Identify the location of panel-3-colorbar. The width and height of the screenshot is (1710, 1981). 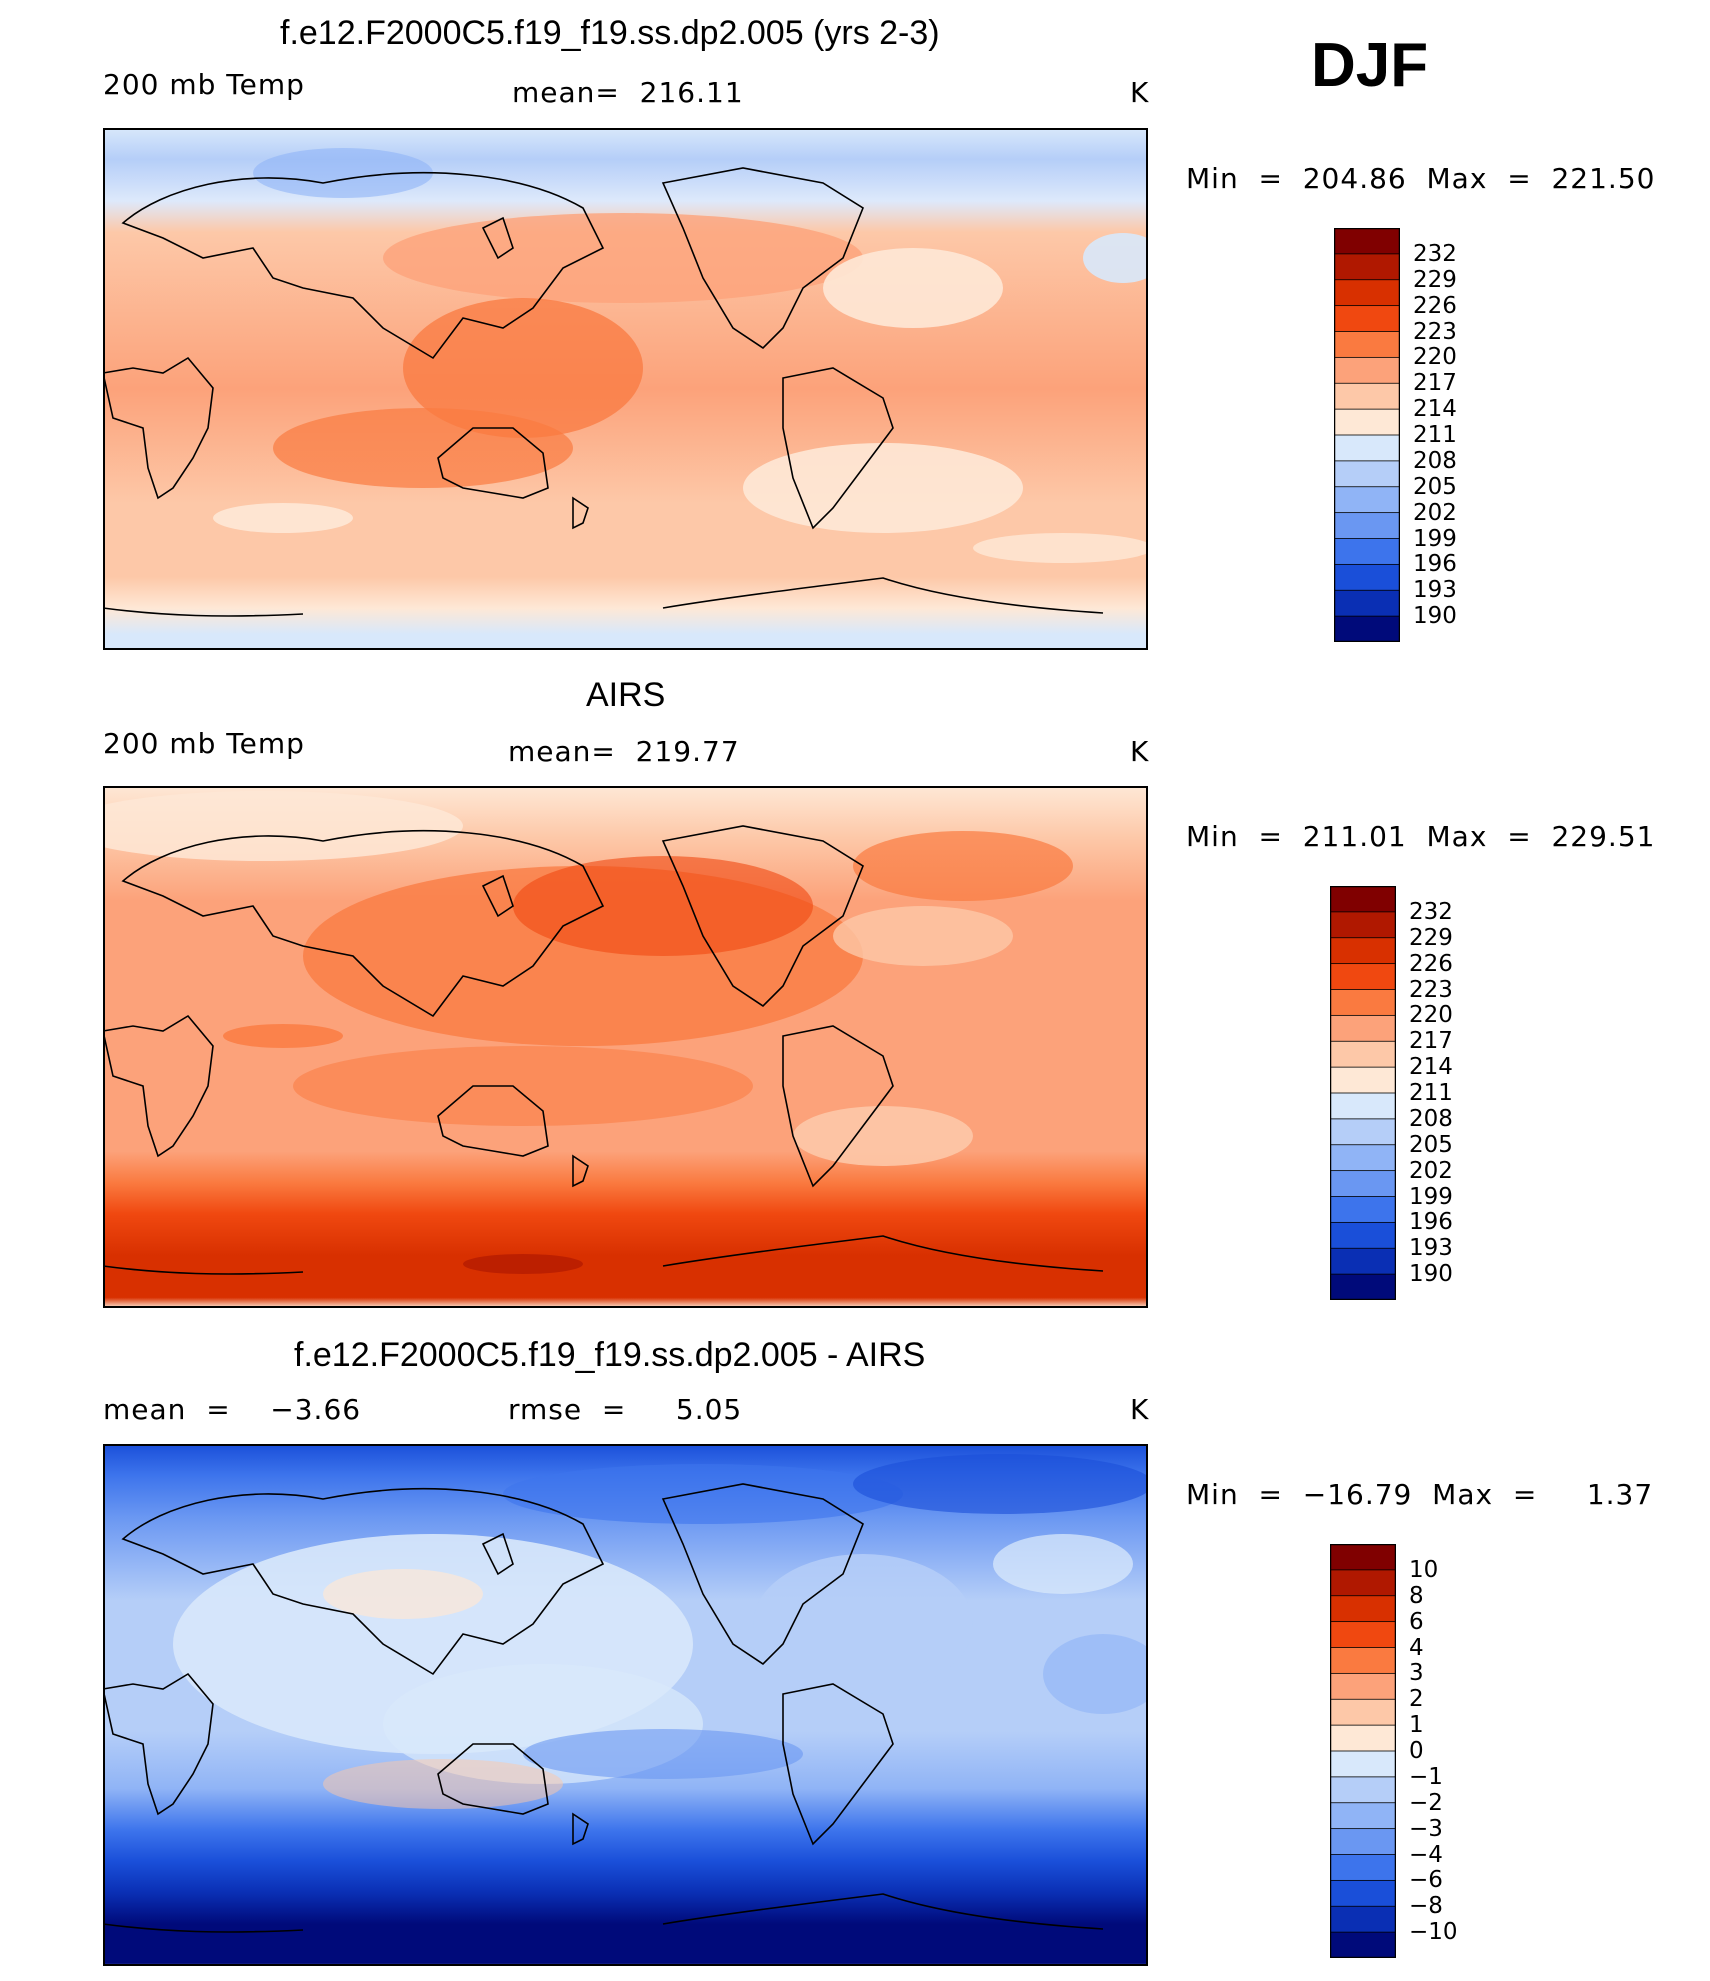
(1363, 1751).